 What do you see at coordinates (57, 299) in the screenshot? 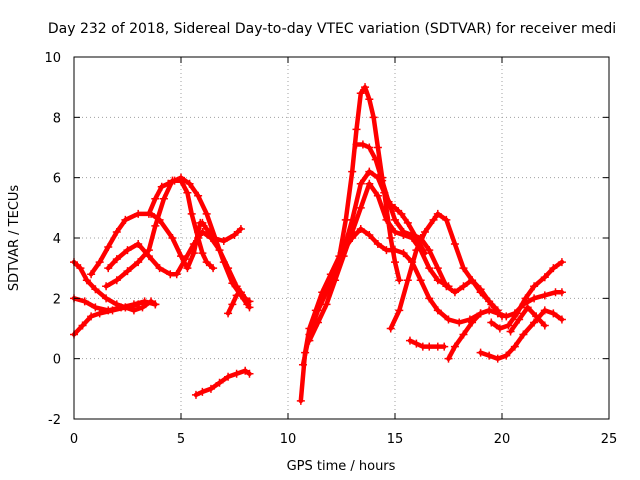
I see `y-tick-label: 2` at bounding box center [57, 299].